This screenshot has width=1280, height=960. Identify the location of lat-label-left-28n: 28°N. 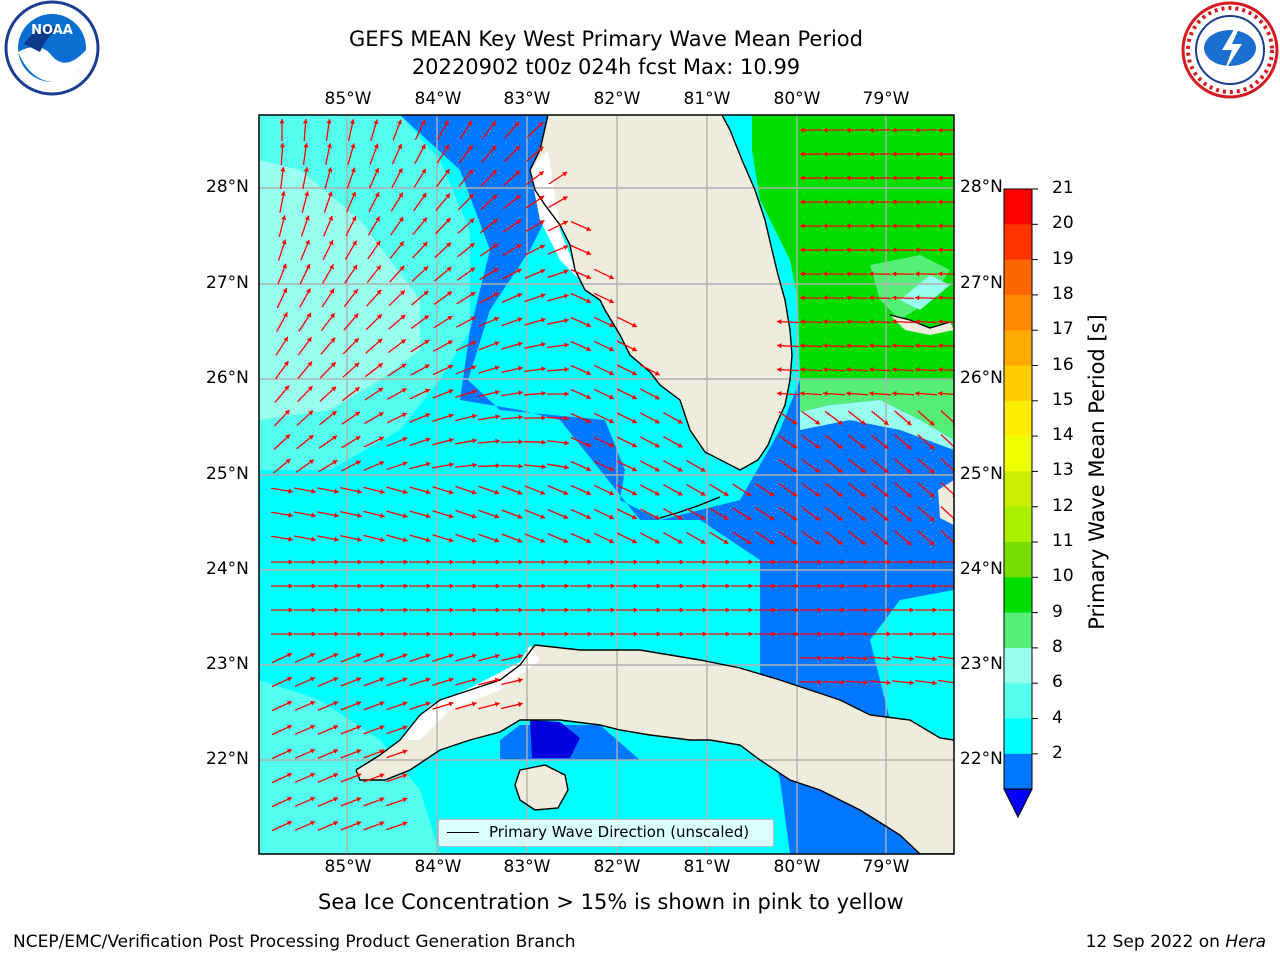
(227, 187).